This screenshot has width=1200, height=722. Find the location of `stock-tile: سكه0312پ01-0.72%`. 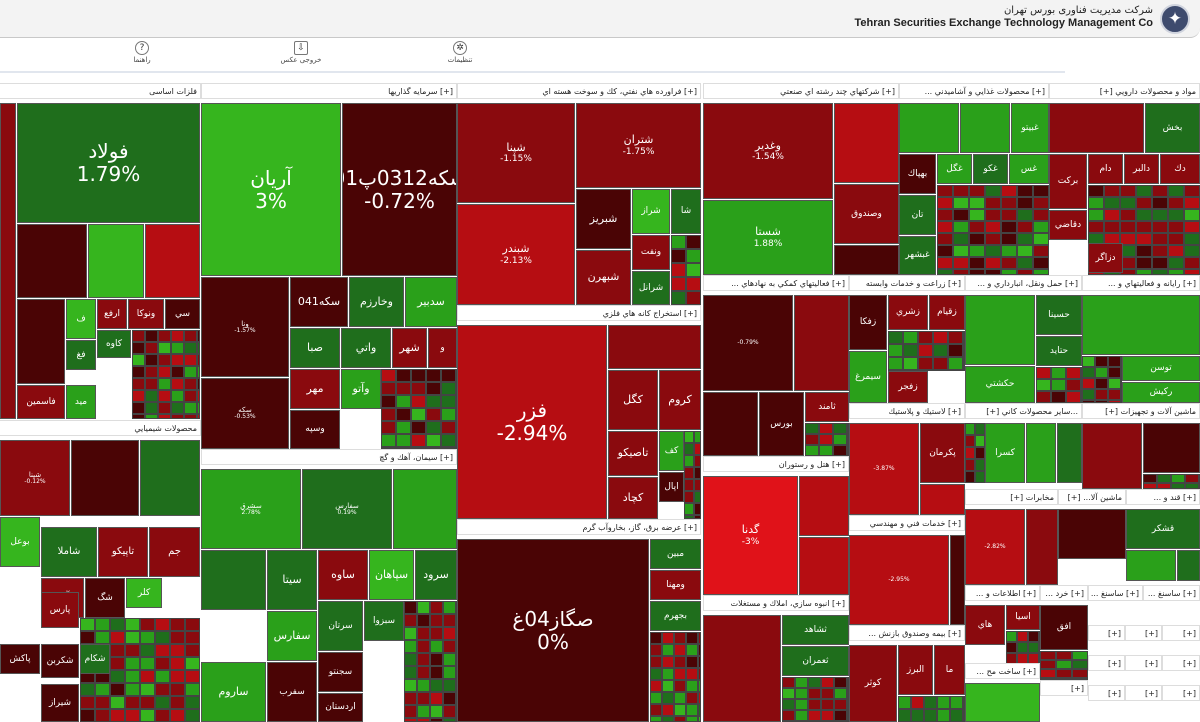

stock-tile: سكه0312پ01-0.72% is located at coordinates (399, 189).